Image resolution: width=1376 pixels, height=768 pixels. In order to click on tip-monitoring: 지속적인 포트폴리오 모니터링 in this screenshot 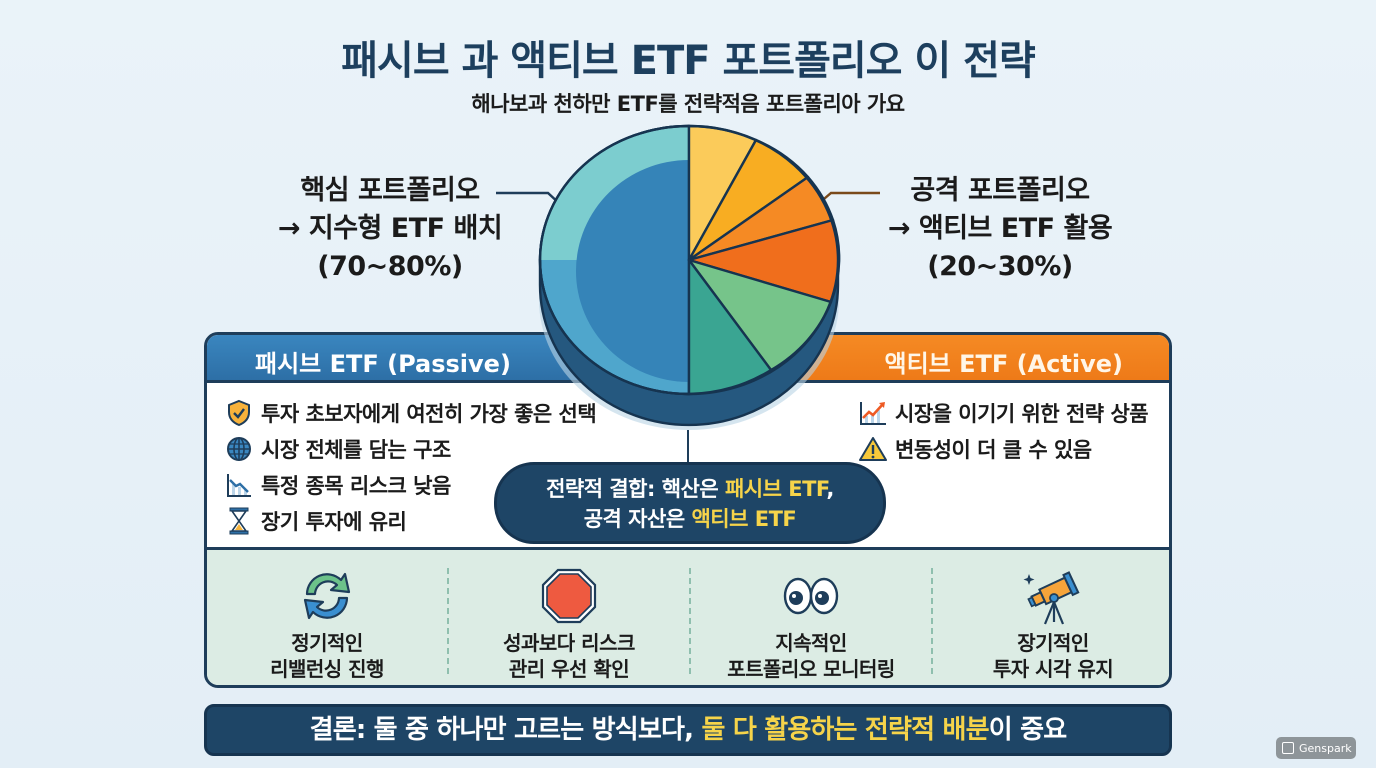, I will do `click(811, 617)`.